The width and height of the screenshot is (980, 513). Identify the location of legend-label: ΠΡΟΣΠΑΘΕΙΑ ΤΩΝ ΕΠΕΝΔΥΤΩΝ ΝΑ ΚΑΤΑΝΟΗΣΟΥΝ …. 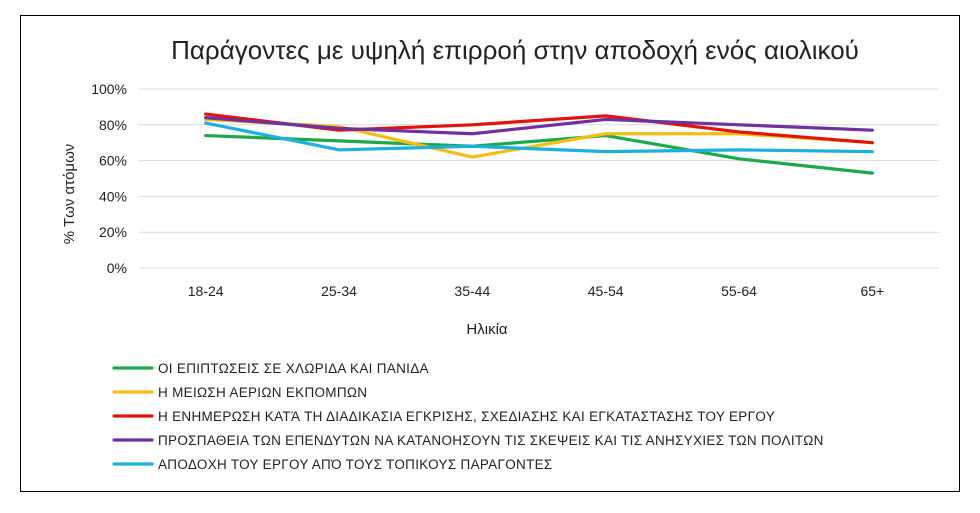
(491, 440).